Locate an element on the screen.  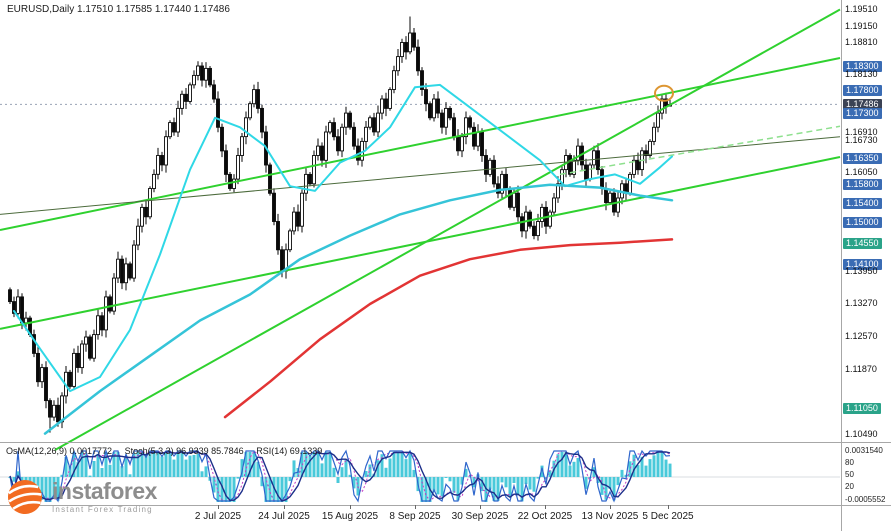
price-tick: 1.12570 is located at coordinates (861, 336).